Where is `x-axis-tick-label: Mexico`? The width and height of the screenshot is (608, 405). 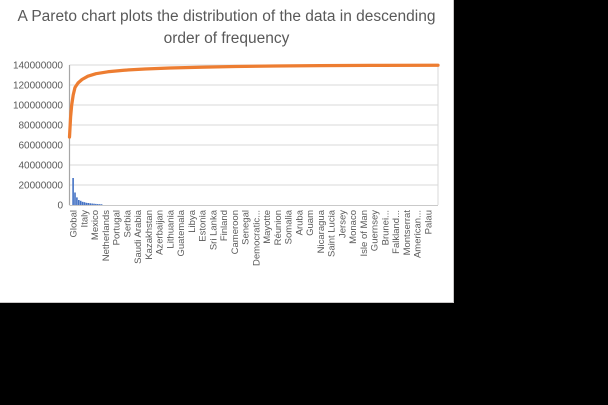 x-axis-tick-label: Mexico is located at coordinates (95, 225).